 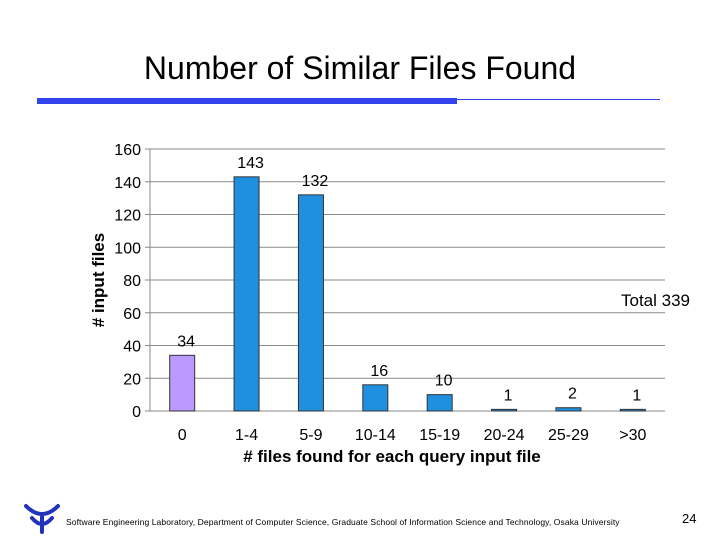 What do you see at coordinates (250, 163) in the screenshot?
I see `data-label: 143` at bounding box center [250, 163].